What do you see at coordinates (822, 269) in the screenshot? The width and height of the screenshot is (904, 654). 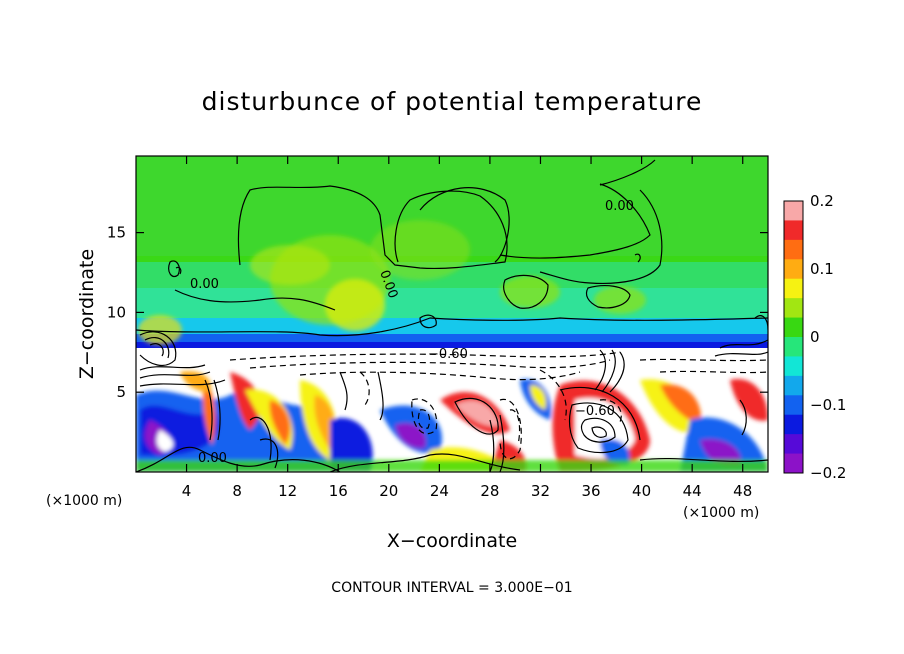 I see `colorbar-tick-label: 0.1` at bounding box center [822, 269].